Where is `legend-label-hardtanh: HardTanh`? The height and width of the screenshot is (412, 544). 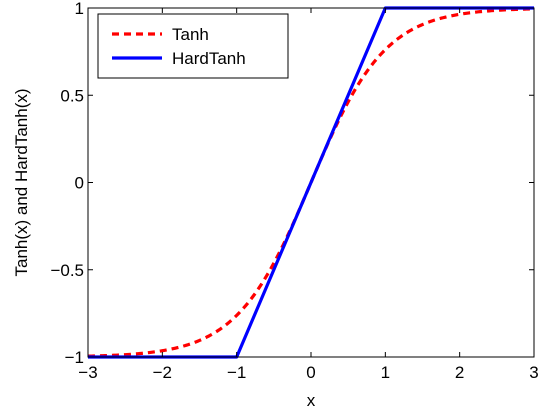
legend-label-hardtanh: HardTanh is located at coordinates (209, 58).